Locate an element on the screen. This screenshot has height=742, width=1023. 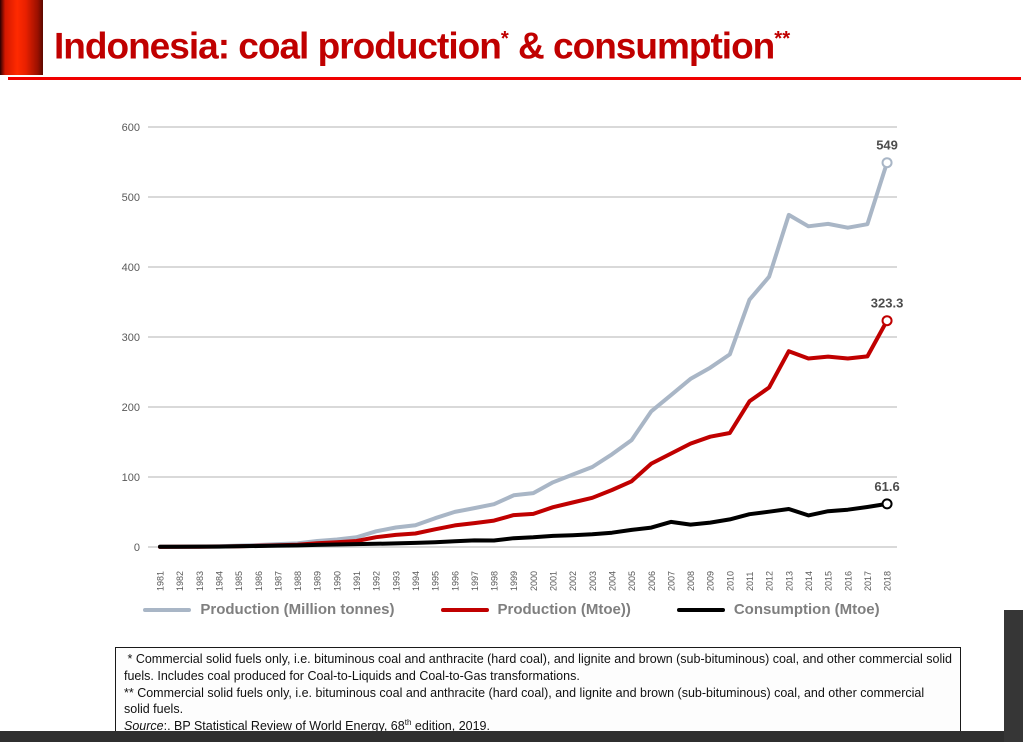
y-axis-label: 200 is located at coordinates (131, 408).